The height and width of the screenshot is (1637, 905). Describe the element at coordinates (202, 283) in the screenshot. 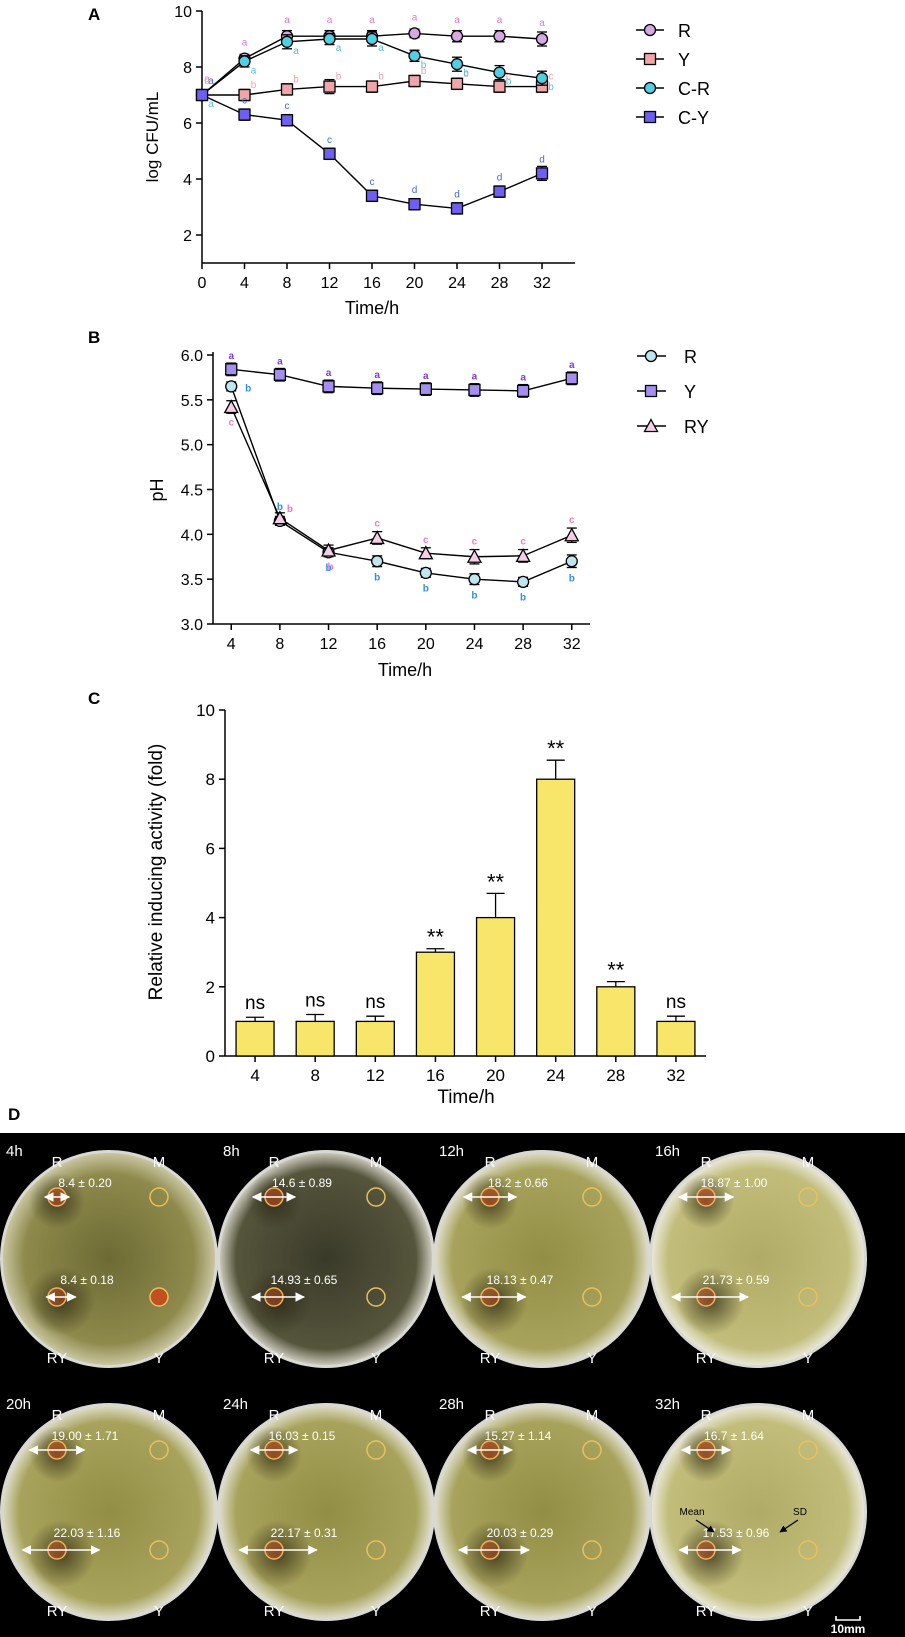

I see `x-tick-label: 0` at that location.